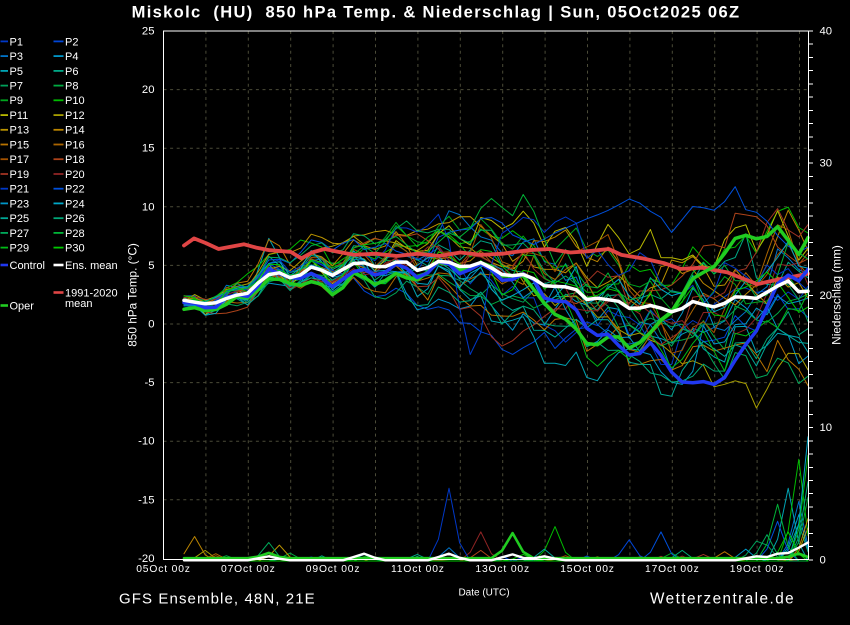 The width and height of the screenshot is (850, 625). Describe the element at coordinates (75, 204) in the screenshot. I see `svg-text: P24` at that location.